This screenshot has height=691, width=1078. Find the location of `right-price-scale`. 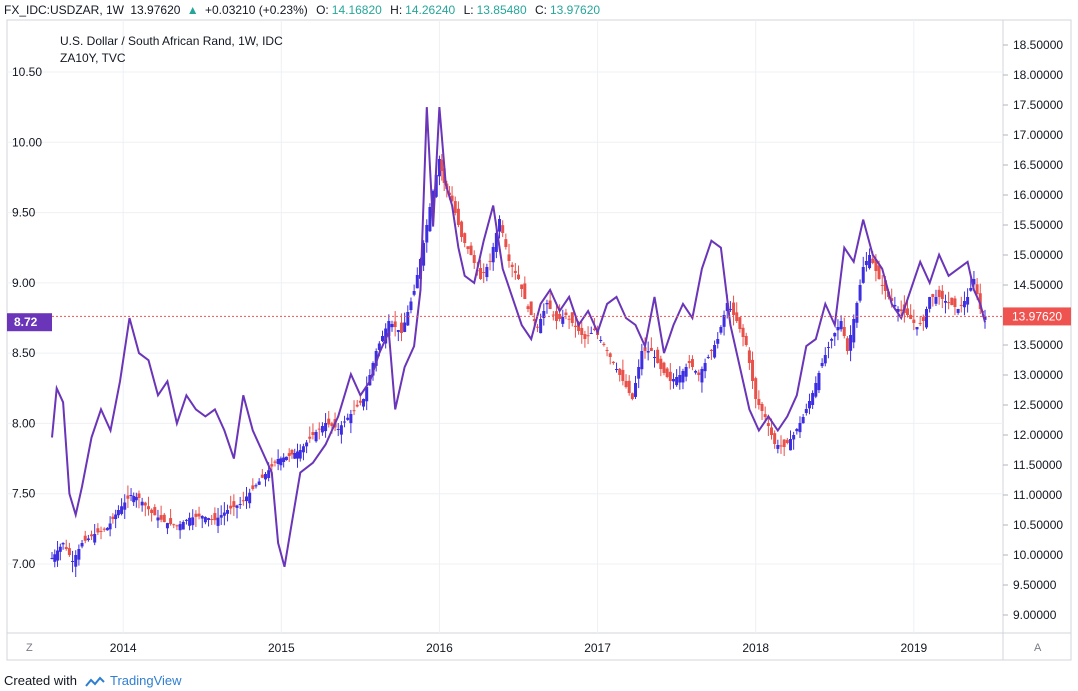

right-price-scale is located at coordinates (1037, 326).